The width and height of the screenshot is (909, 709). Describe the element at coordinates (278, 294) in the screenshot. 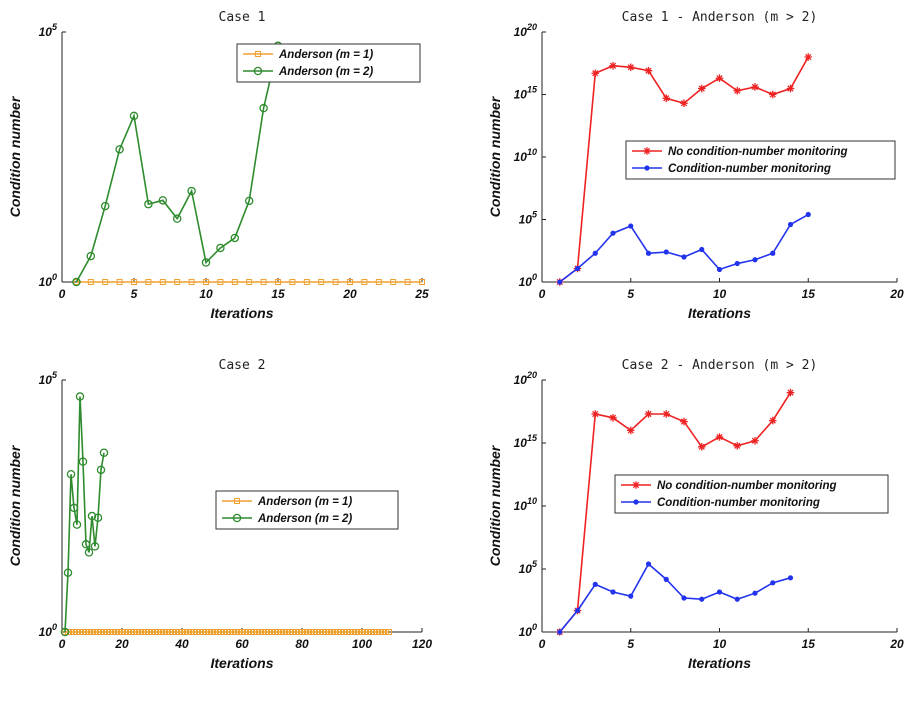

I see `x-tick-label: 15` at that location.